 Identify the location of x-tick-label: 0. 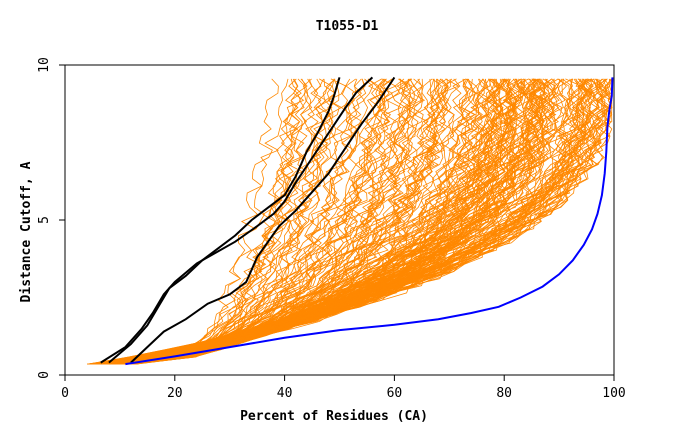
(65, 393).